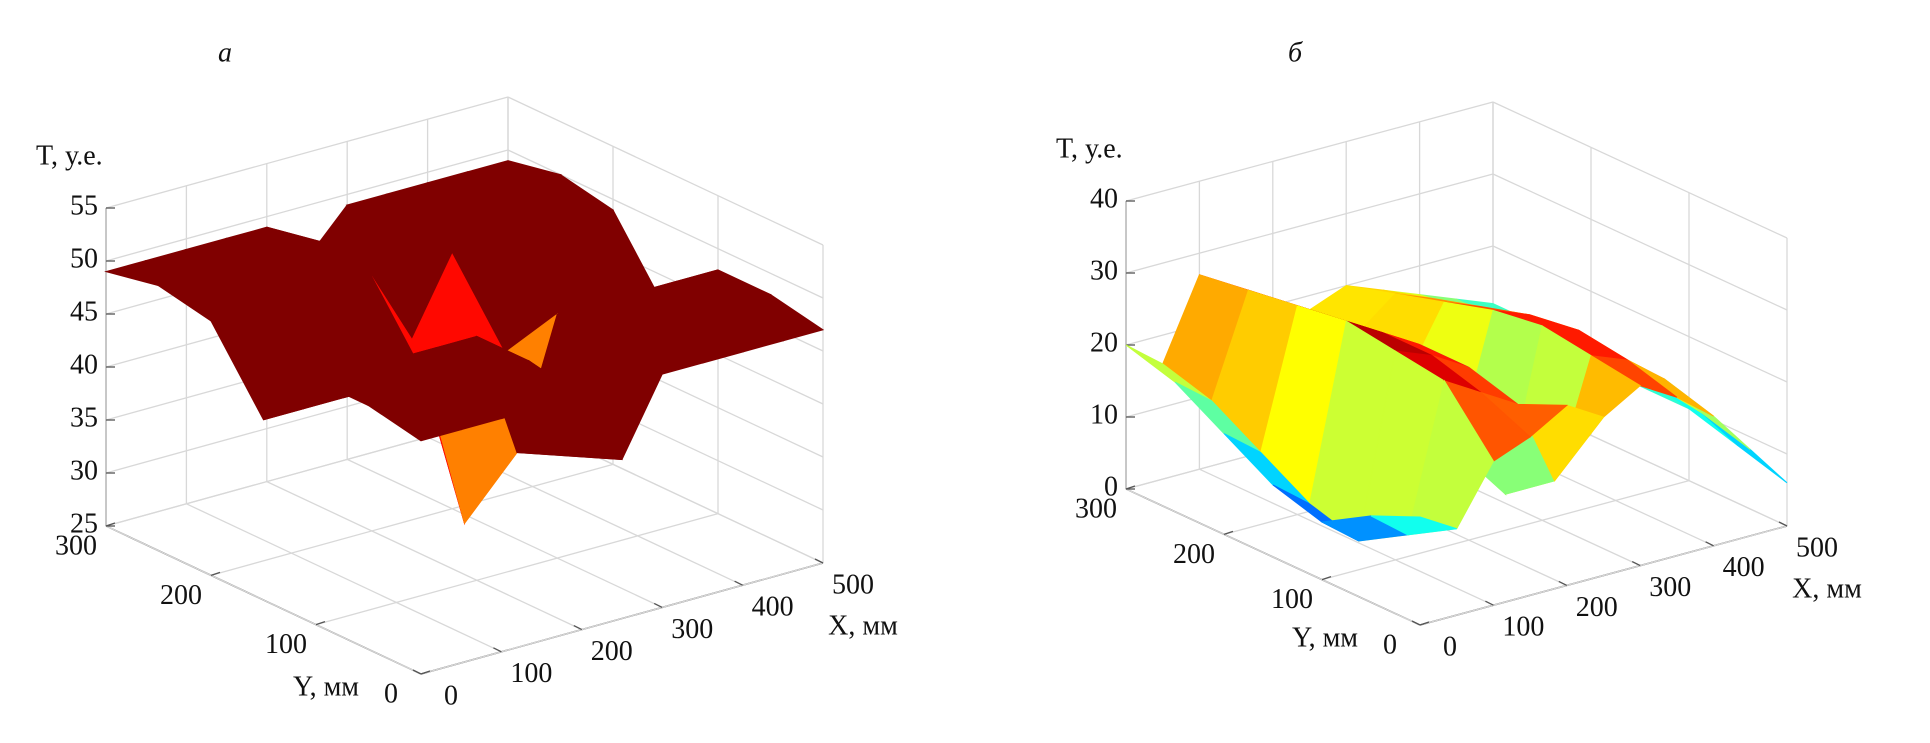 This screenshot has height=743, width=1930. What do you see at coordinates (84, 417) in the screenshot?
I see `z-tick-label: 35` at bounding box center [84, 417].